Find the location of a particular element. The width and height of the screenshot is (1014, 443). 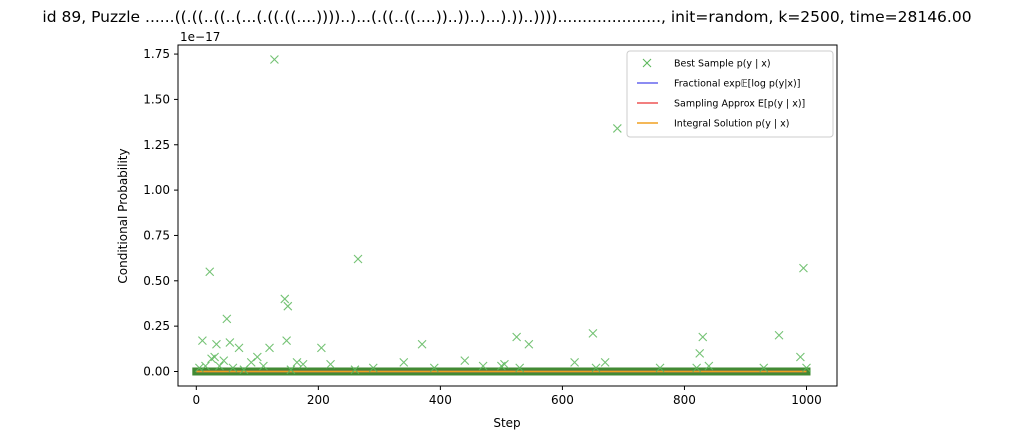

x-tick-label: 400 is located at coordinates (440, 400).